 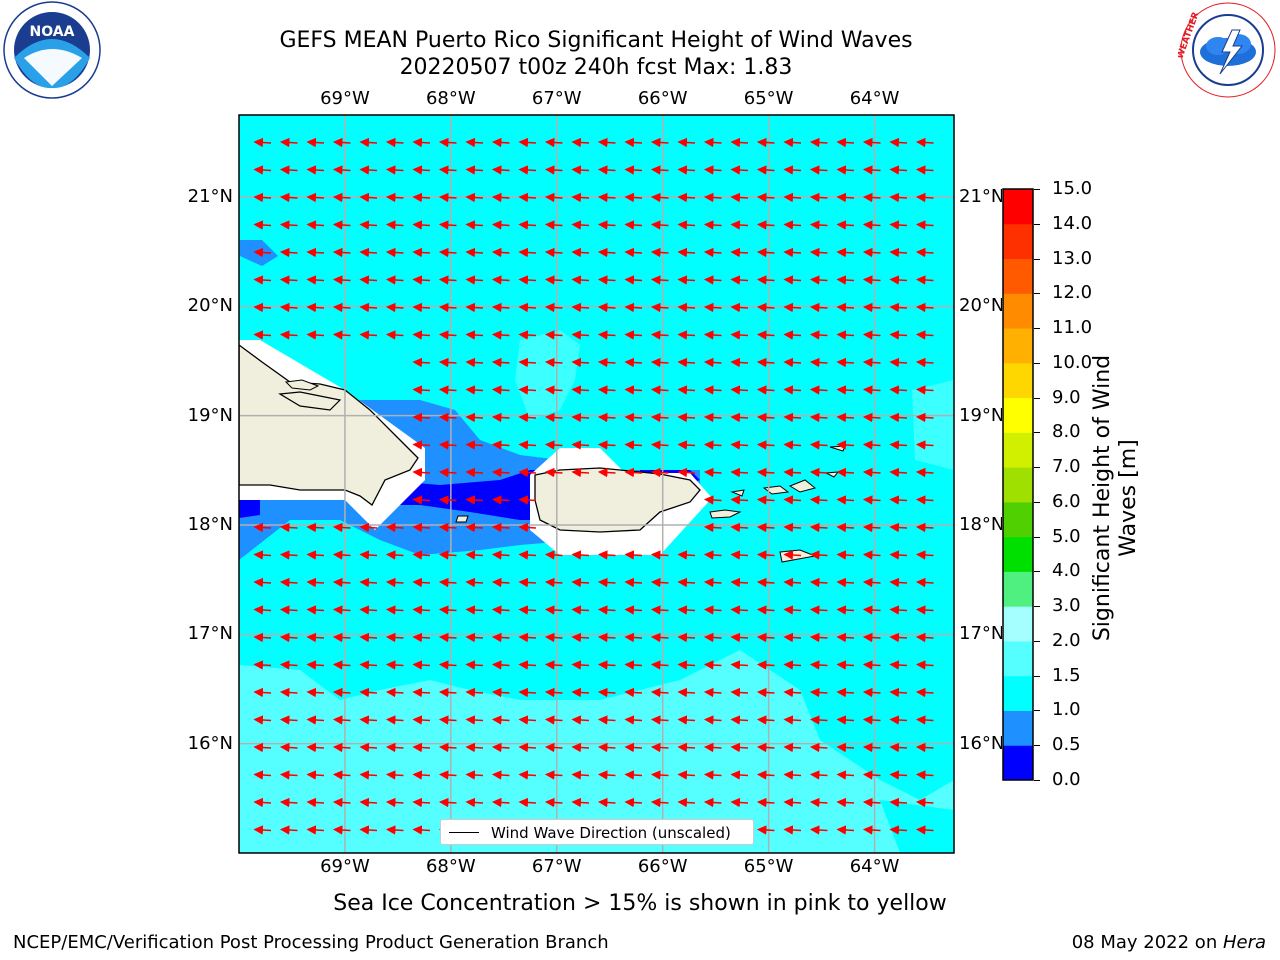 What do you see at coordinates (662, 98) in the screenshot?
I see `lon-tick-top-3: 66°W` at bounding box center [662, 98].